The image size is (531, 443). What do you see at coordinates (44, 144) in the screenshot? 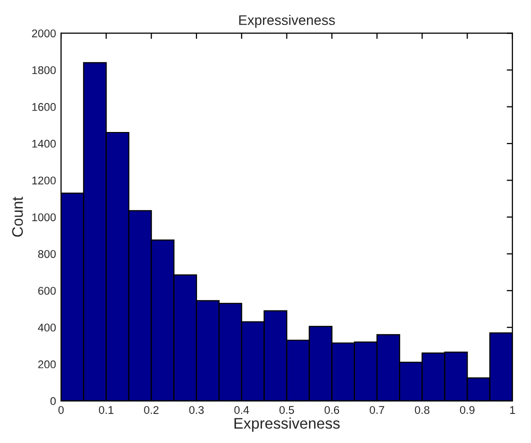
I see `y-tick-label: 1400` at bounding box center [44, 144].